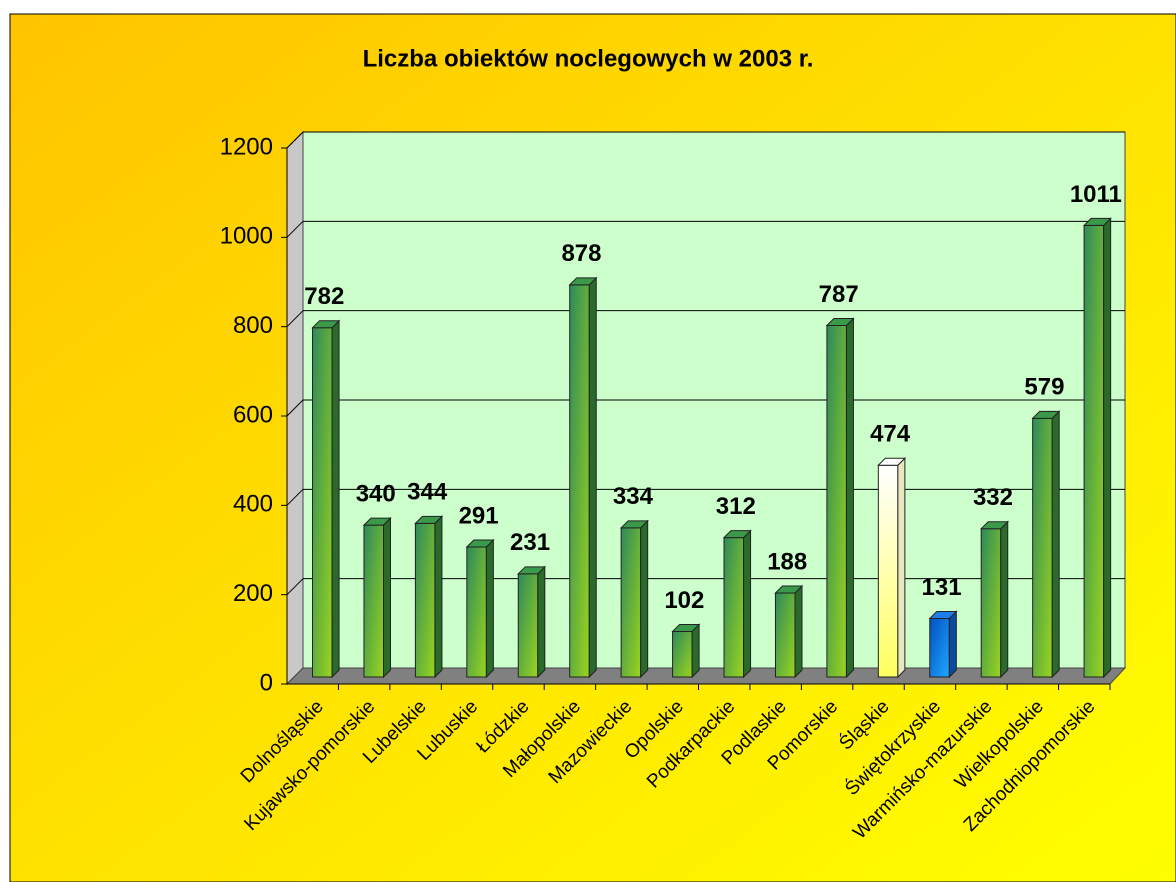 The image size is (1176, 882). Describe the element at coordinates (736, 506) in the screenshot. I see `value-label: 312` at that location.